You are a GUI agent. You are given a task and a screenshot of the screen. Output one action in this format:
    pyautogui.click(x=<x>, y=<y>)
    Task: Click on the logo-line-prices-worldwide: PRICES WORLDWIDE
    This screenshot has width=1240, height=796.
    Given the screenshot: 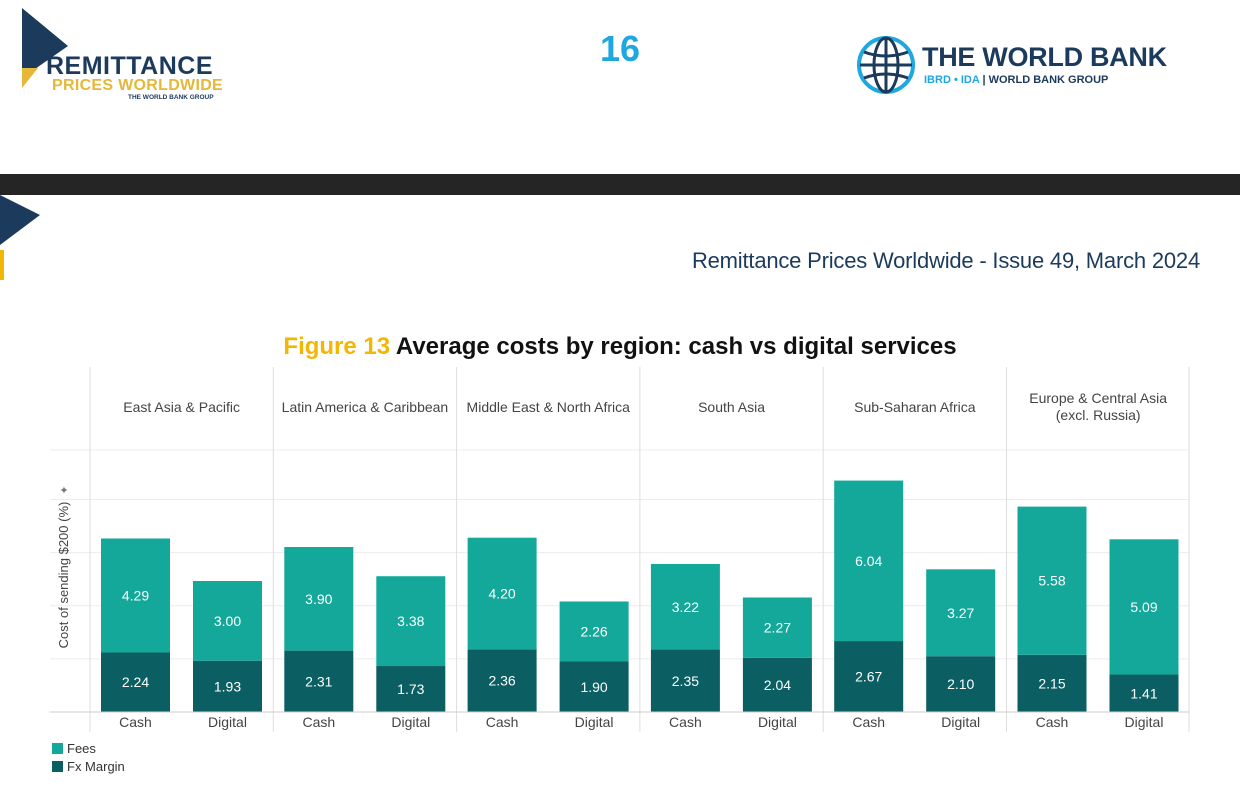 What is the action you would take?
    pyautogui.click(x=138, y=85)
    